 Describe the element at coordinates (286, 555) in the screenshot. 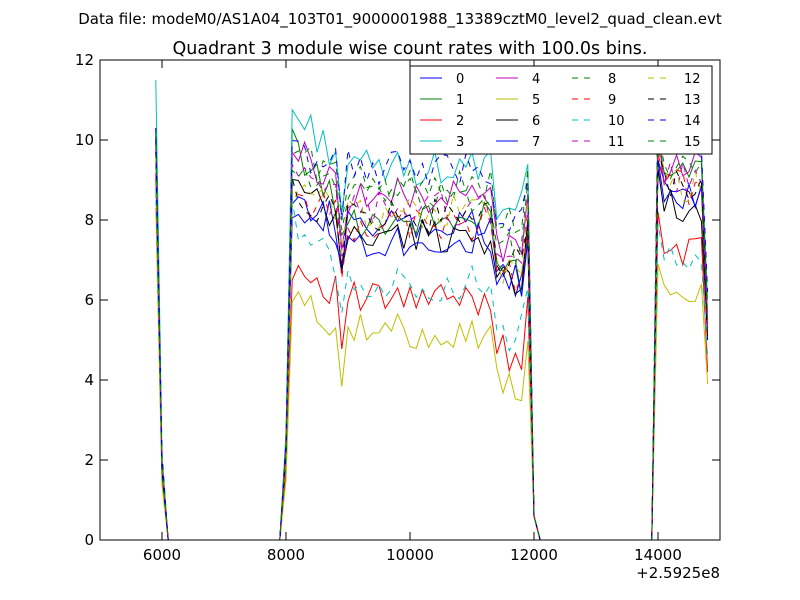

I see `x-tick-label: 8000` at that location.